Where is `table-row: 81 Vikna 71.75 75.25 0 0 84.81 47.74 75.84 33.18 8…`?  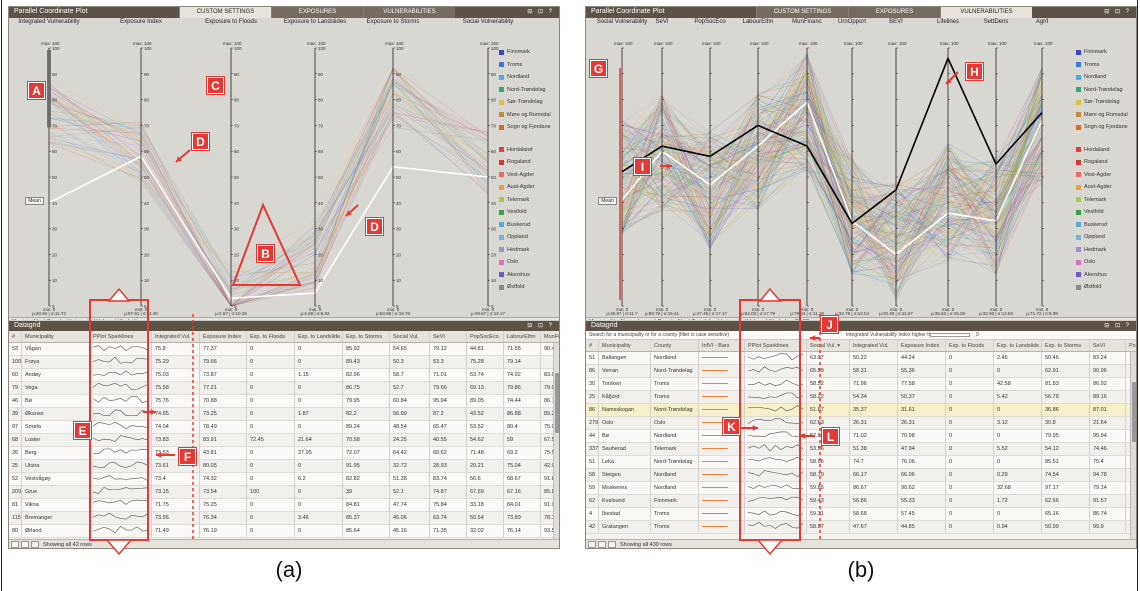
table-row: 81 Vikna 71.75 75.25 0 0 84.81 47.74 75.84 33.18 8… is located at coordinates (284, 505).